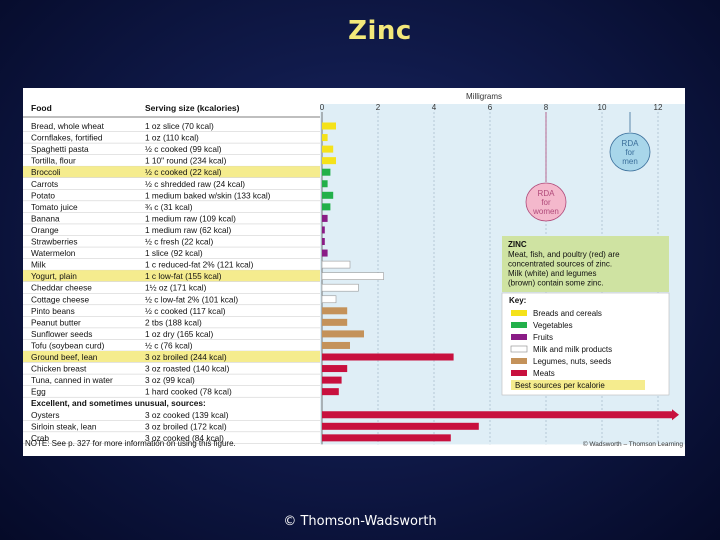 The image size is (720, 540). I want to click on food-label: Pinto beans, so click(53, 311).